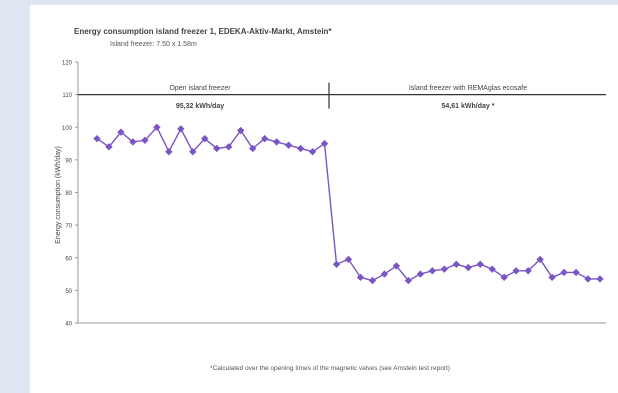 This screenshot has height=393, width=618. I want to click on y-tick-label: 70, so click(68, 227).